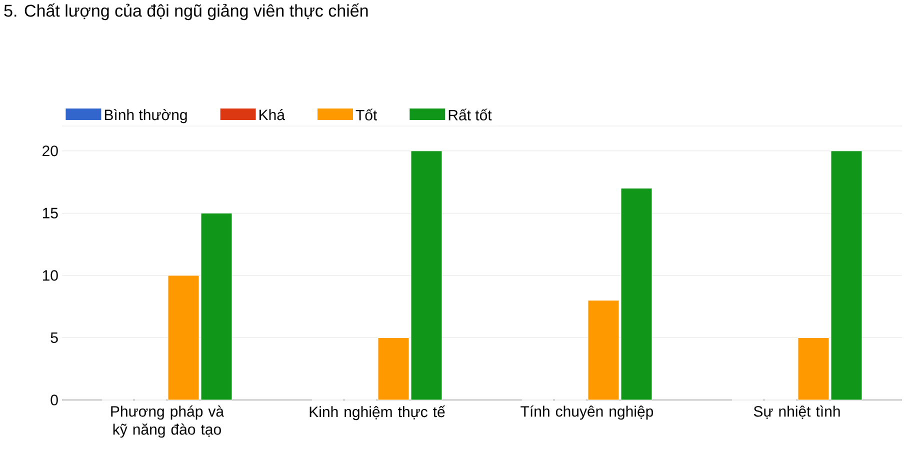  What do you see at coordinates (50, 275) in the screenshot?
I see `y-tick-label: 10` at bounding box center [50, 275].